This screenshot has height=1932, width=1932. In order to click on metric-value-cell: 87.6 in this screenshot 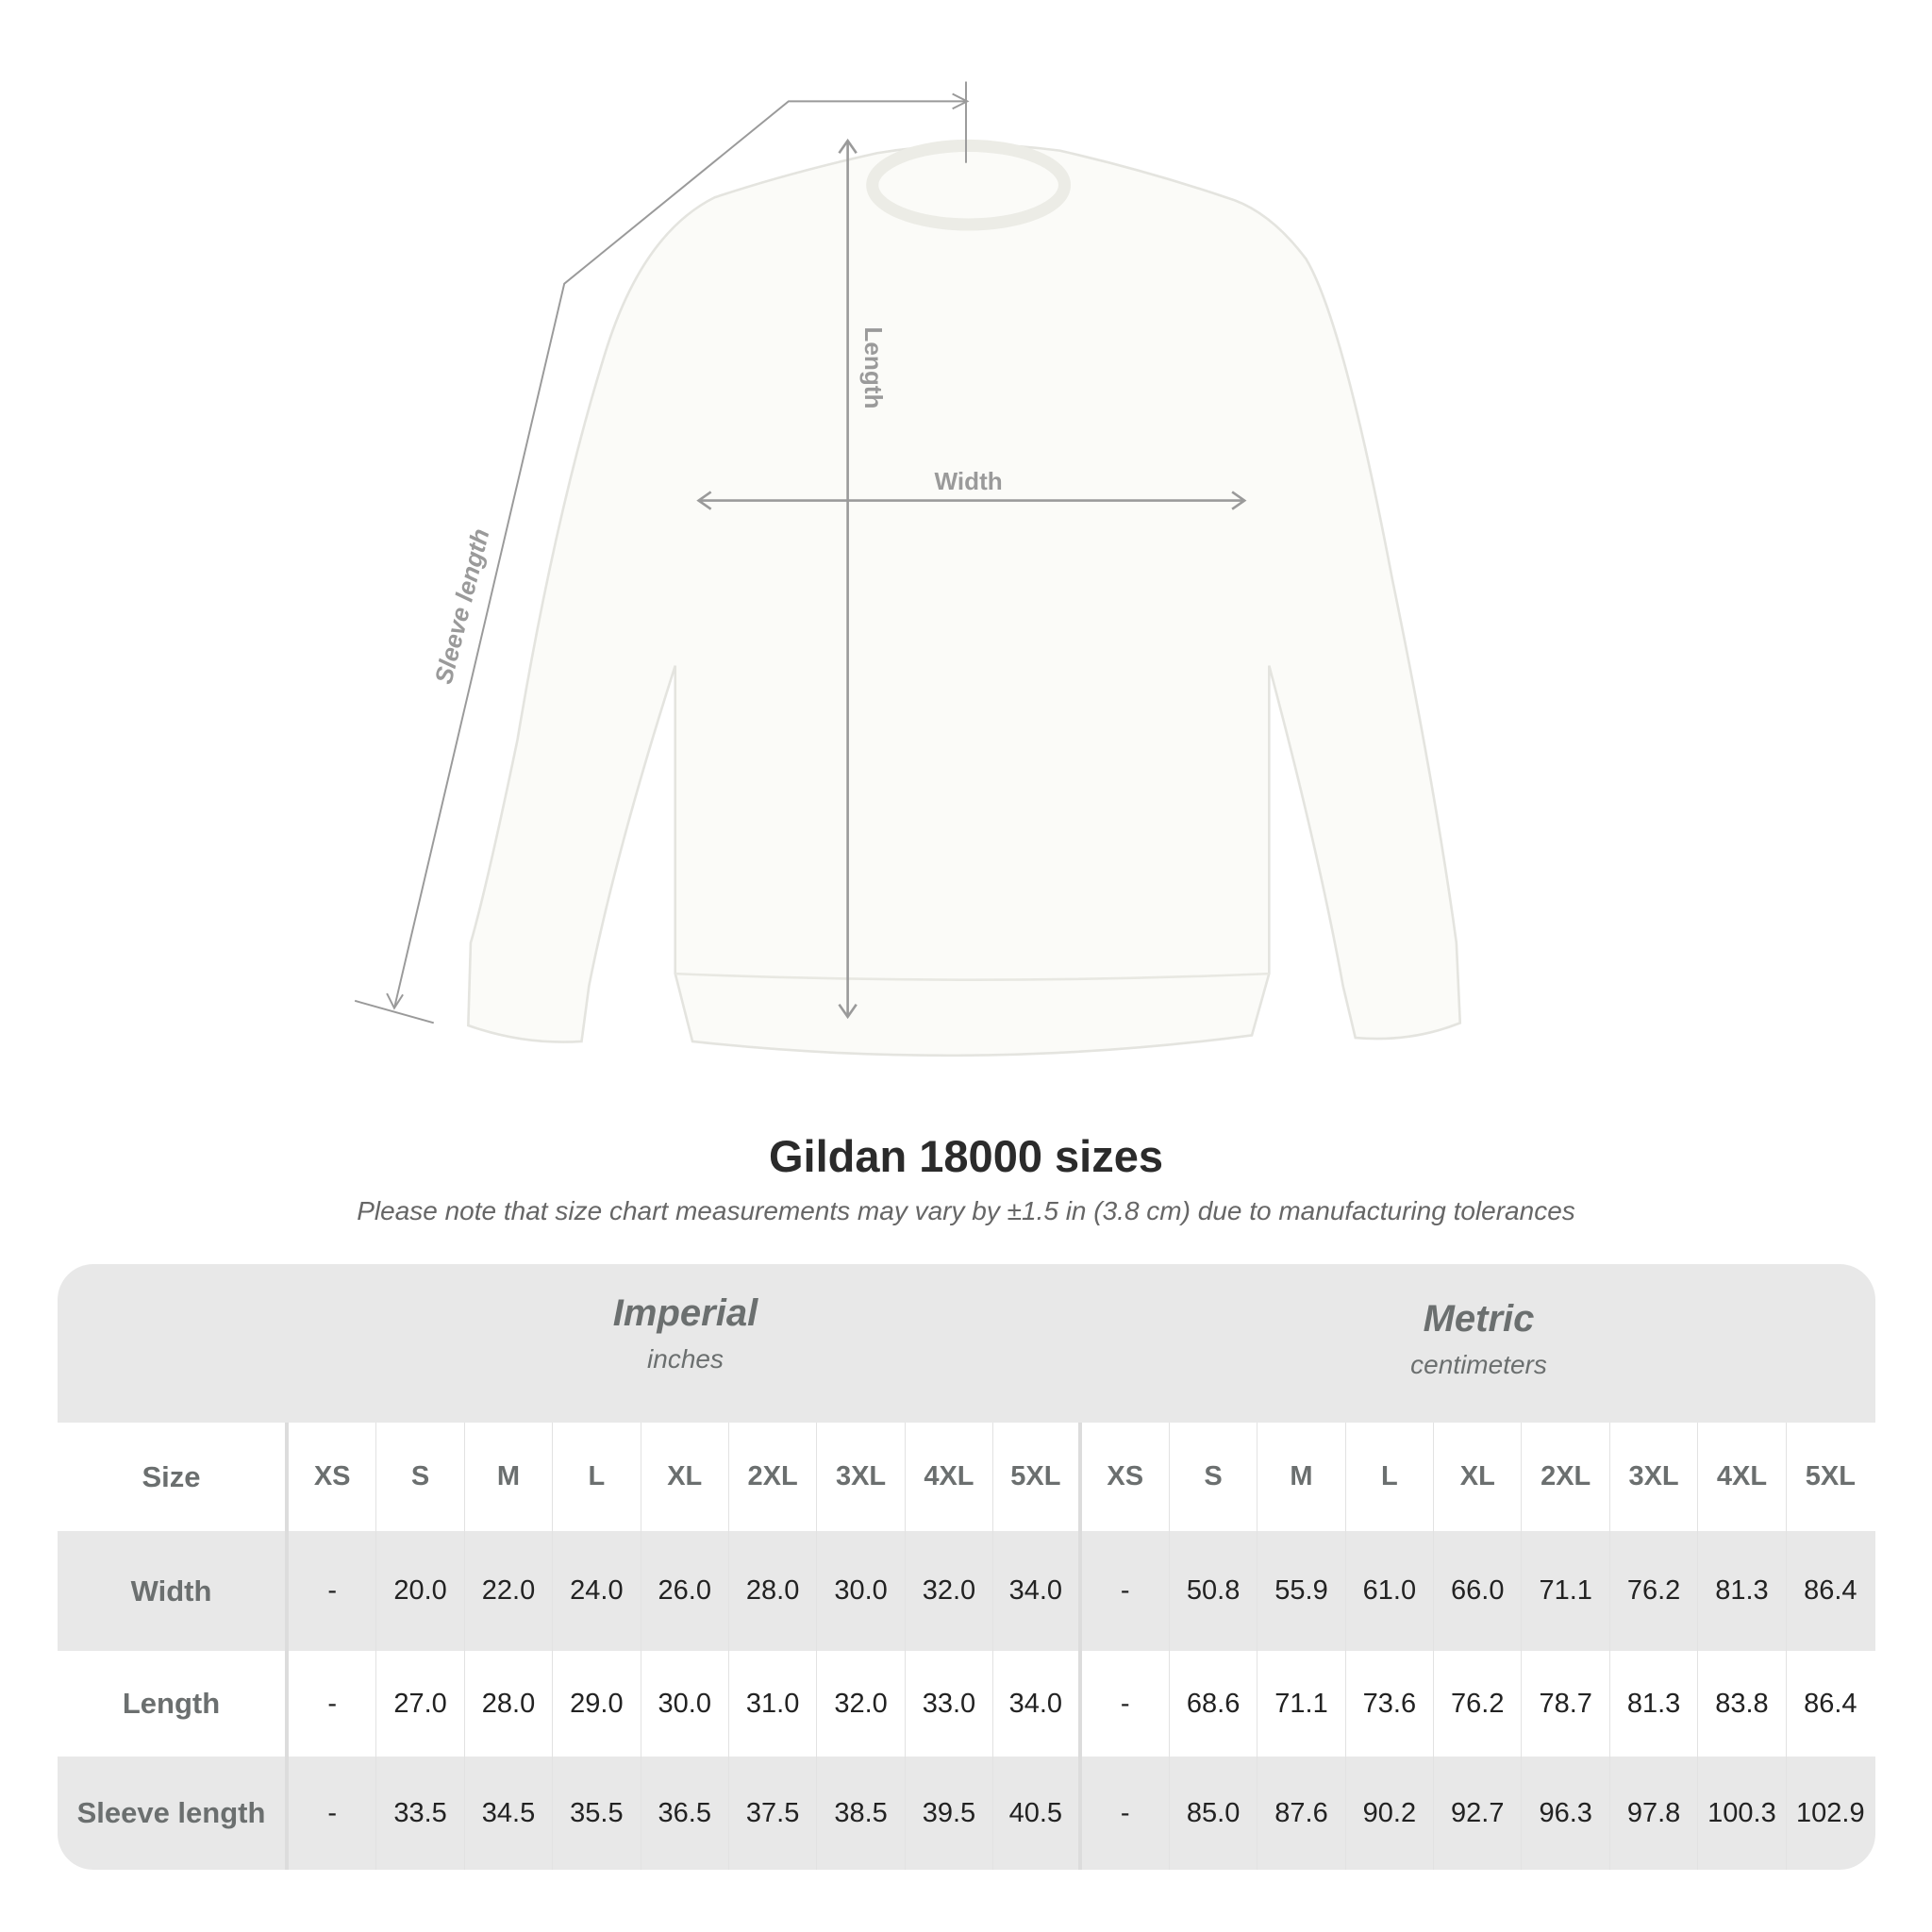, I will do `click(1302, 1814)`.